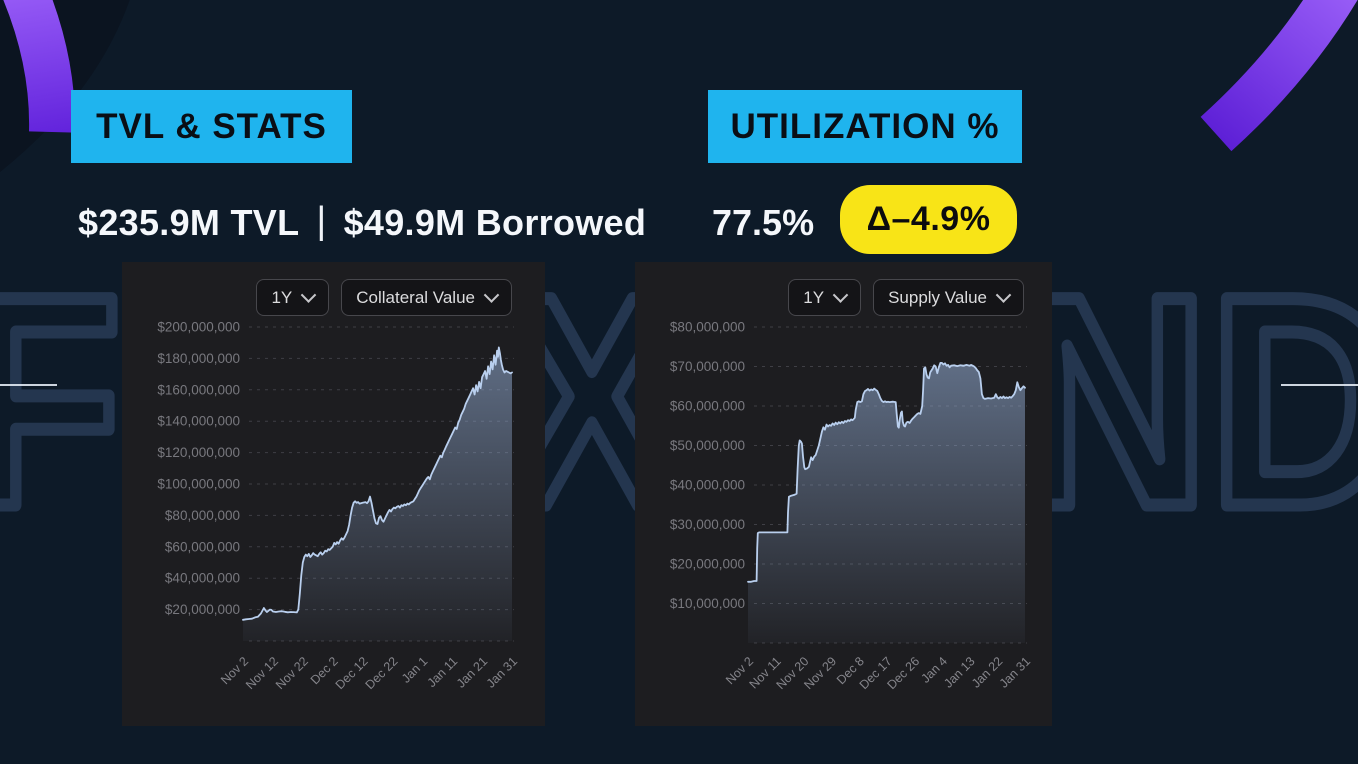 The width and height of the screenshot is (1358, 764). What do you see at coordinates (415, 297) in the screenshot?
I see `metric-dropdown-label: Collateral Value` at bounding box center [415, 297].